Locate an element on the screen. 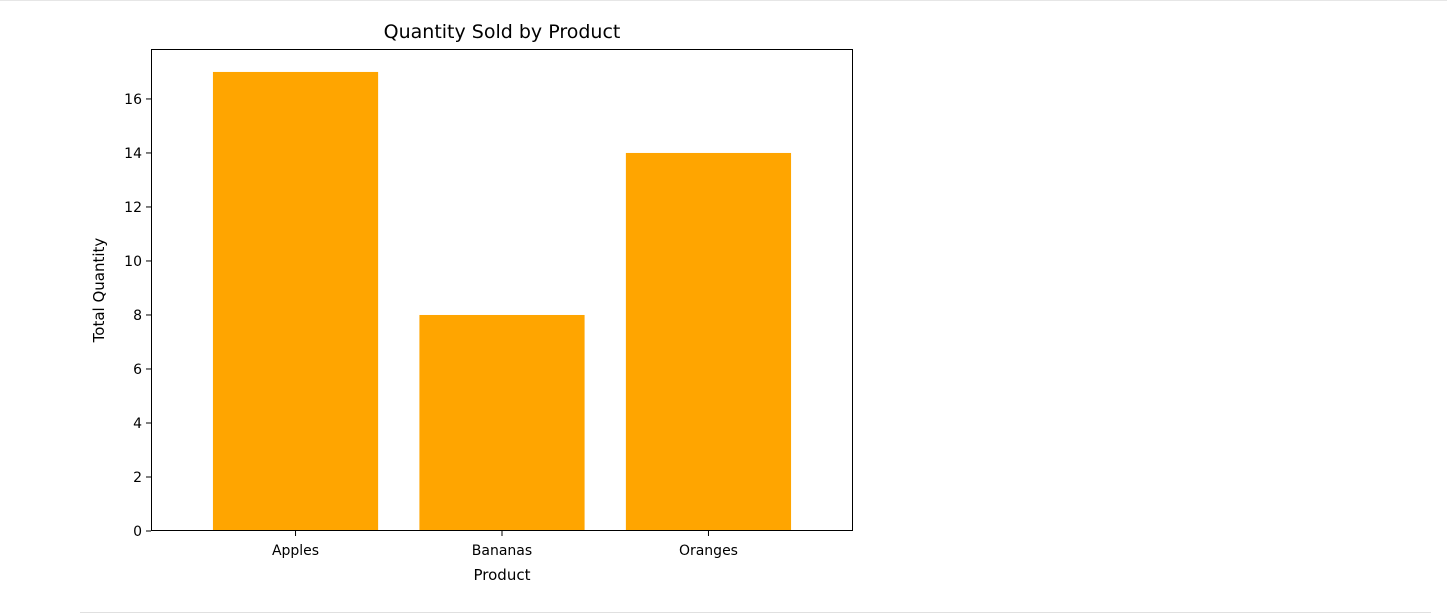 This screenshot has width=1447, height=615. y-tick-label: 8 is located at coordinates (137, 316).